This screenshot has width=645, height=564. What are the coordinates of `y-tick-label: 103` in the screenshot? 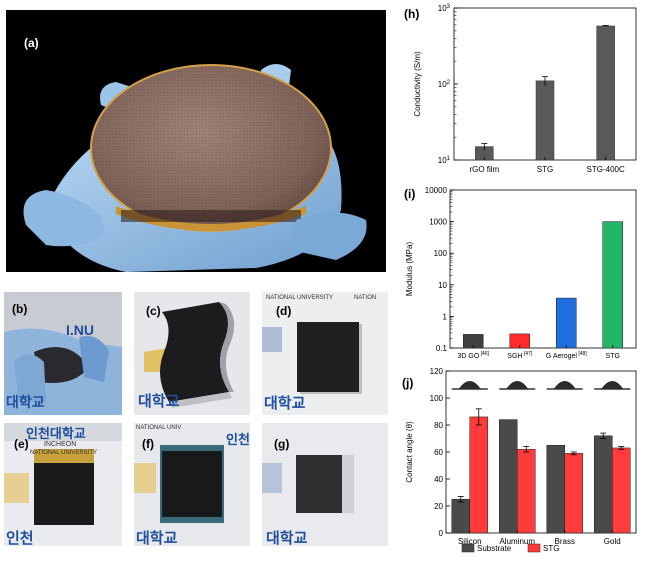 It's located at (444, 8).